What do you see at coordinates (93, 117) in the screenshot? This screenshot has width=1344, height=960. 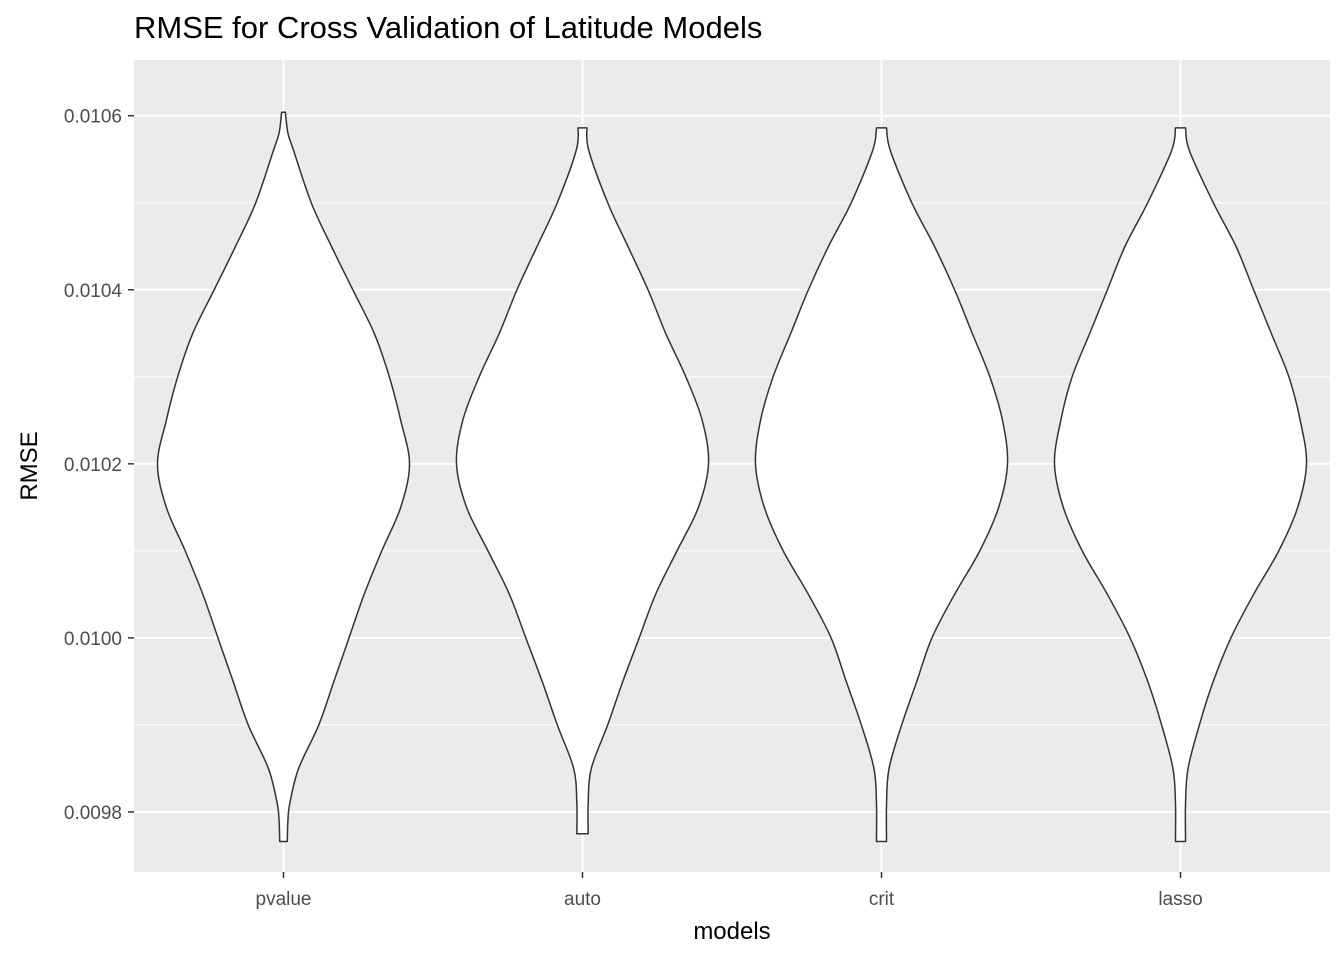 I see `y-tick-label: 0.0106` at bounding box center [93, 117].